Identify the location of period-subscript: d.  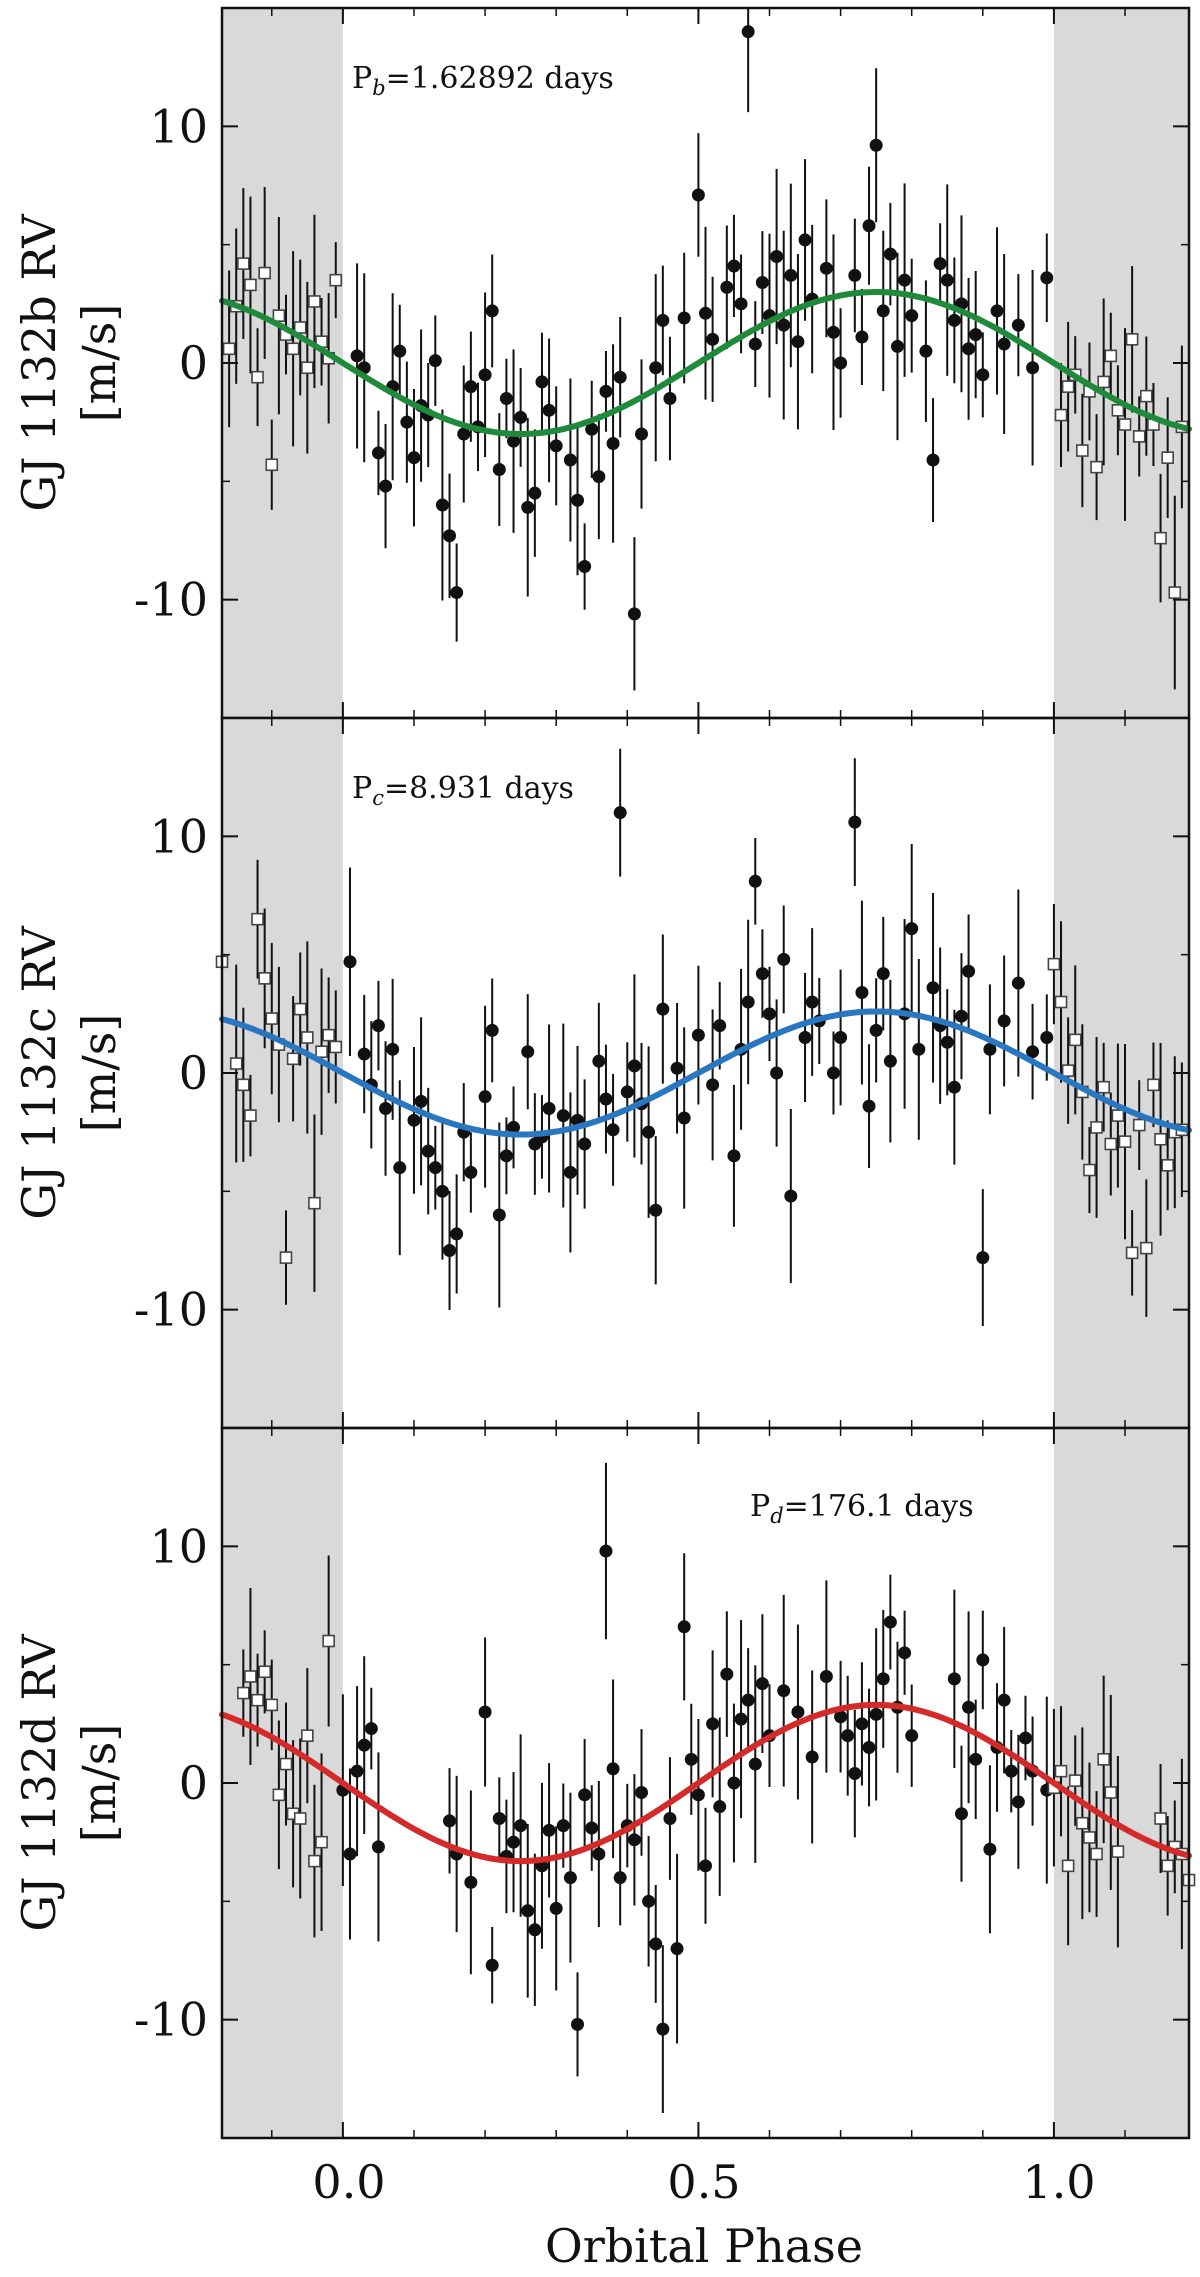
(776, 1516).